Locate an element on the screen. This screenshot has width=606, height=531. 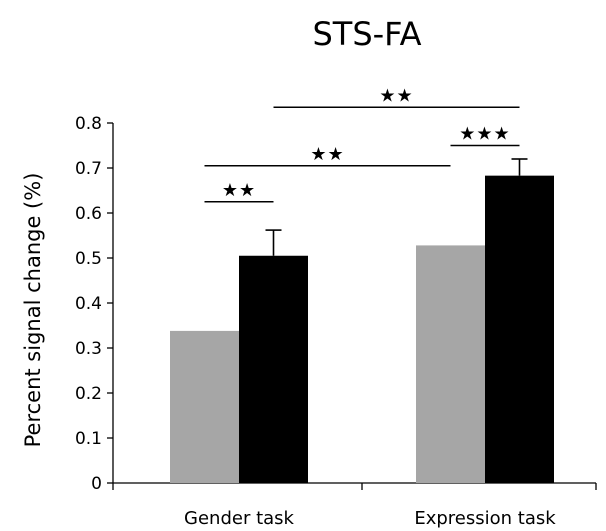
y-tick-label: 0.8 is located at coordinates (88, 124).